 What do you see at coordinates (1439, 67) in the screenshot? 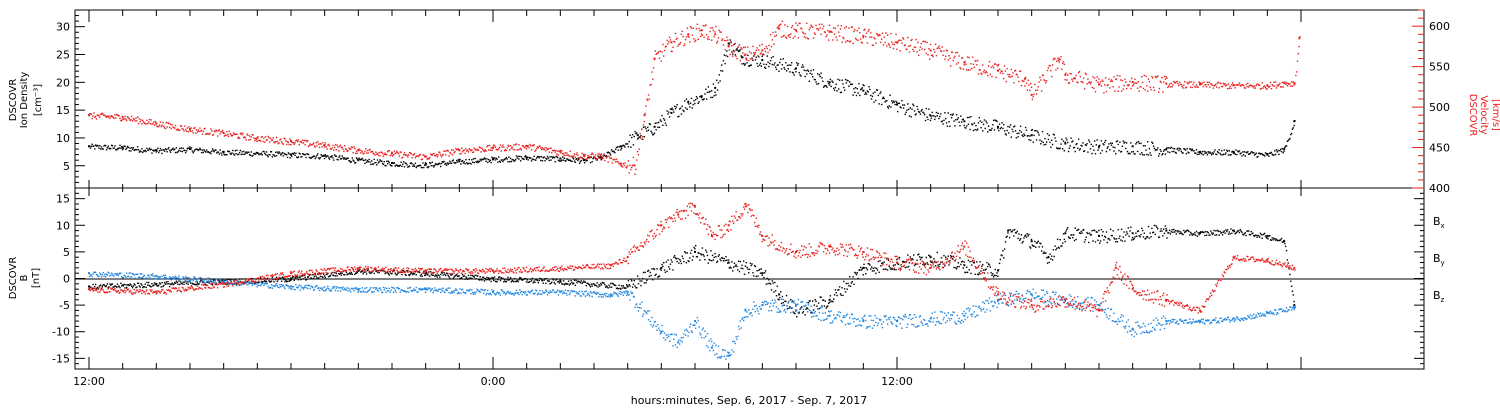
I see `velocity-tick-label: 550` at bounding box center [1439, 67].